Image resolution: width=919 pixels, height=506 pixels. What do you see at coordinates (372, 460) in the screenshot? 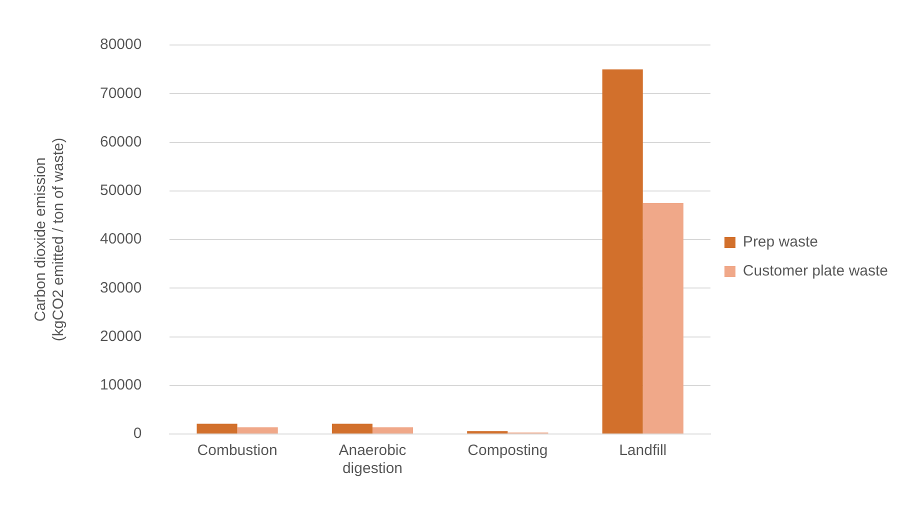
I see `x-tick-label: Anaerobic digestion` at bounding box center [372, 460].